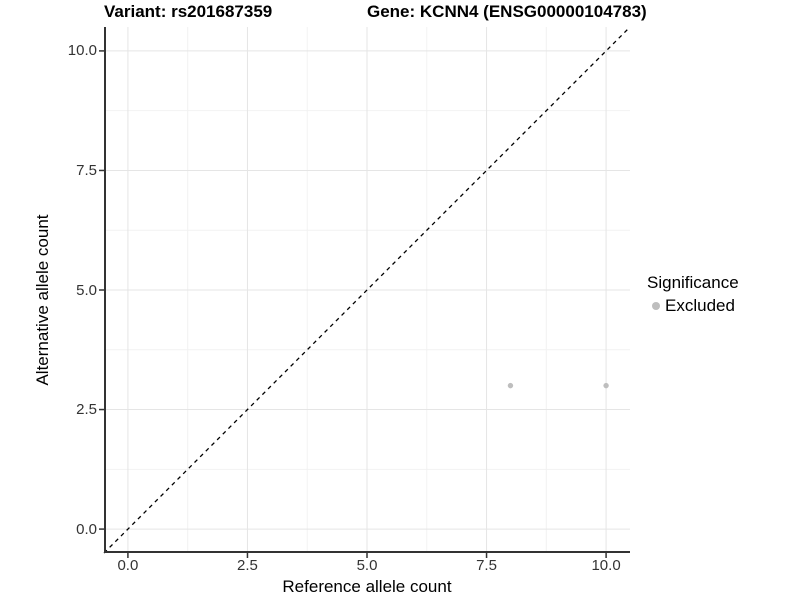 The height and width of the screenshot is (600, 800). What do you see at coordinates (486, 565) in the screenshot?
I see `x-tick-label: 7.5` at bounding box center [486, 565].